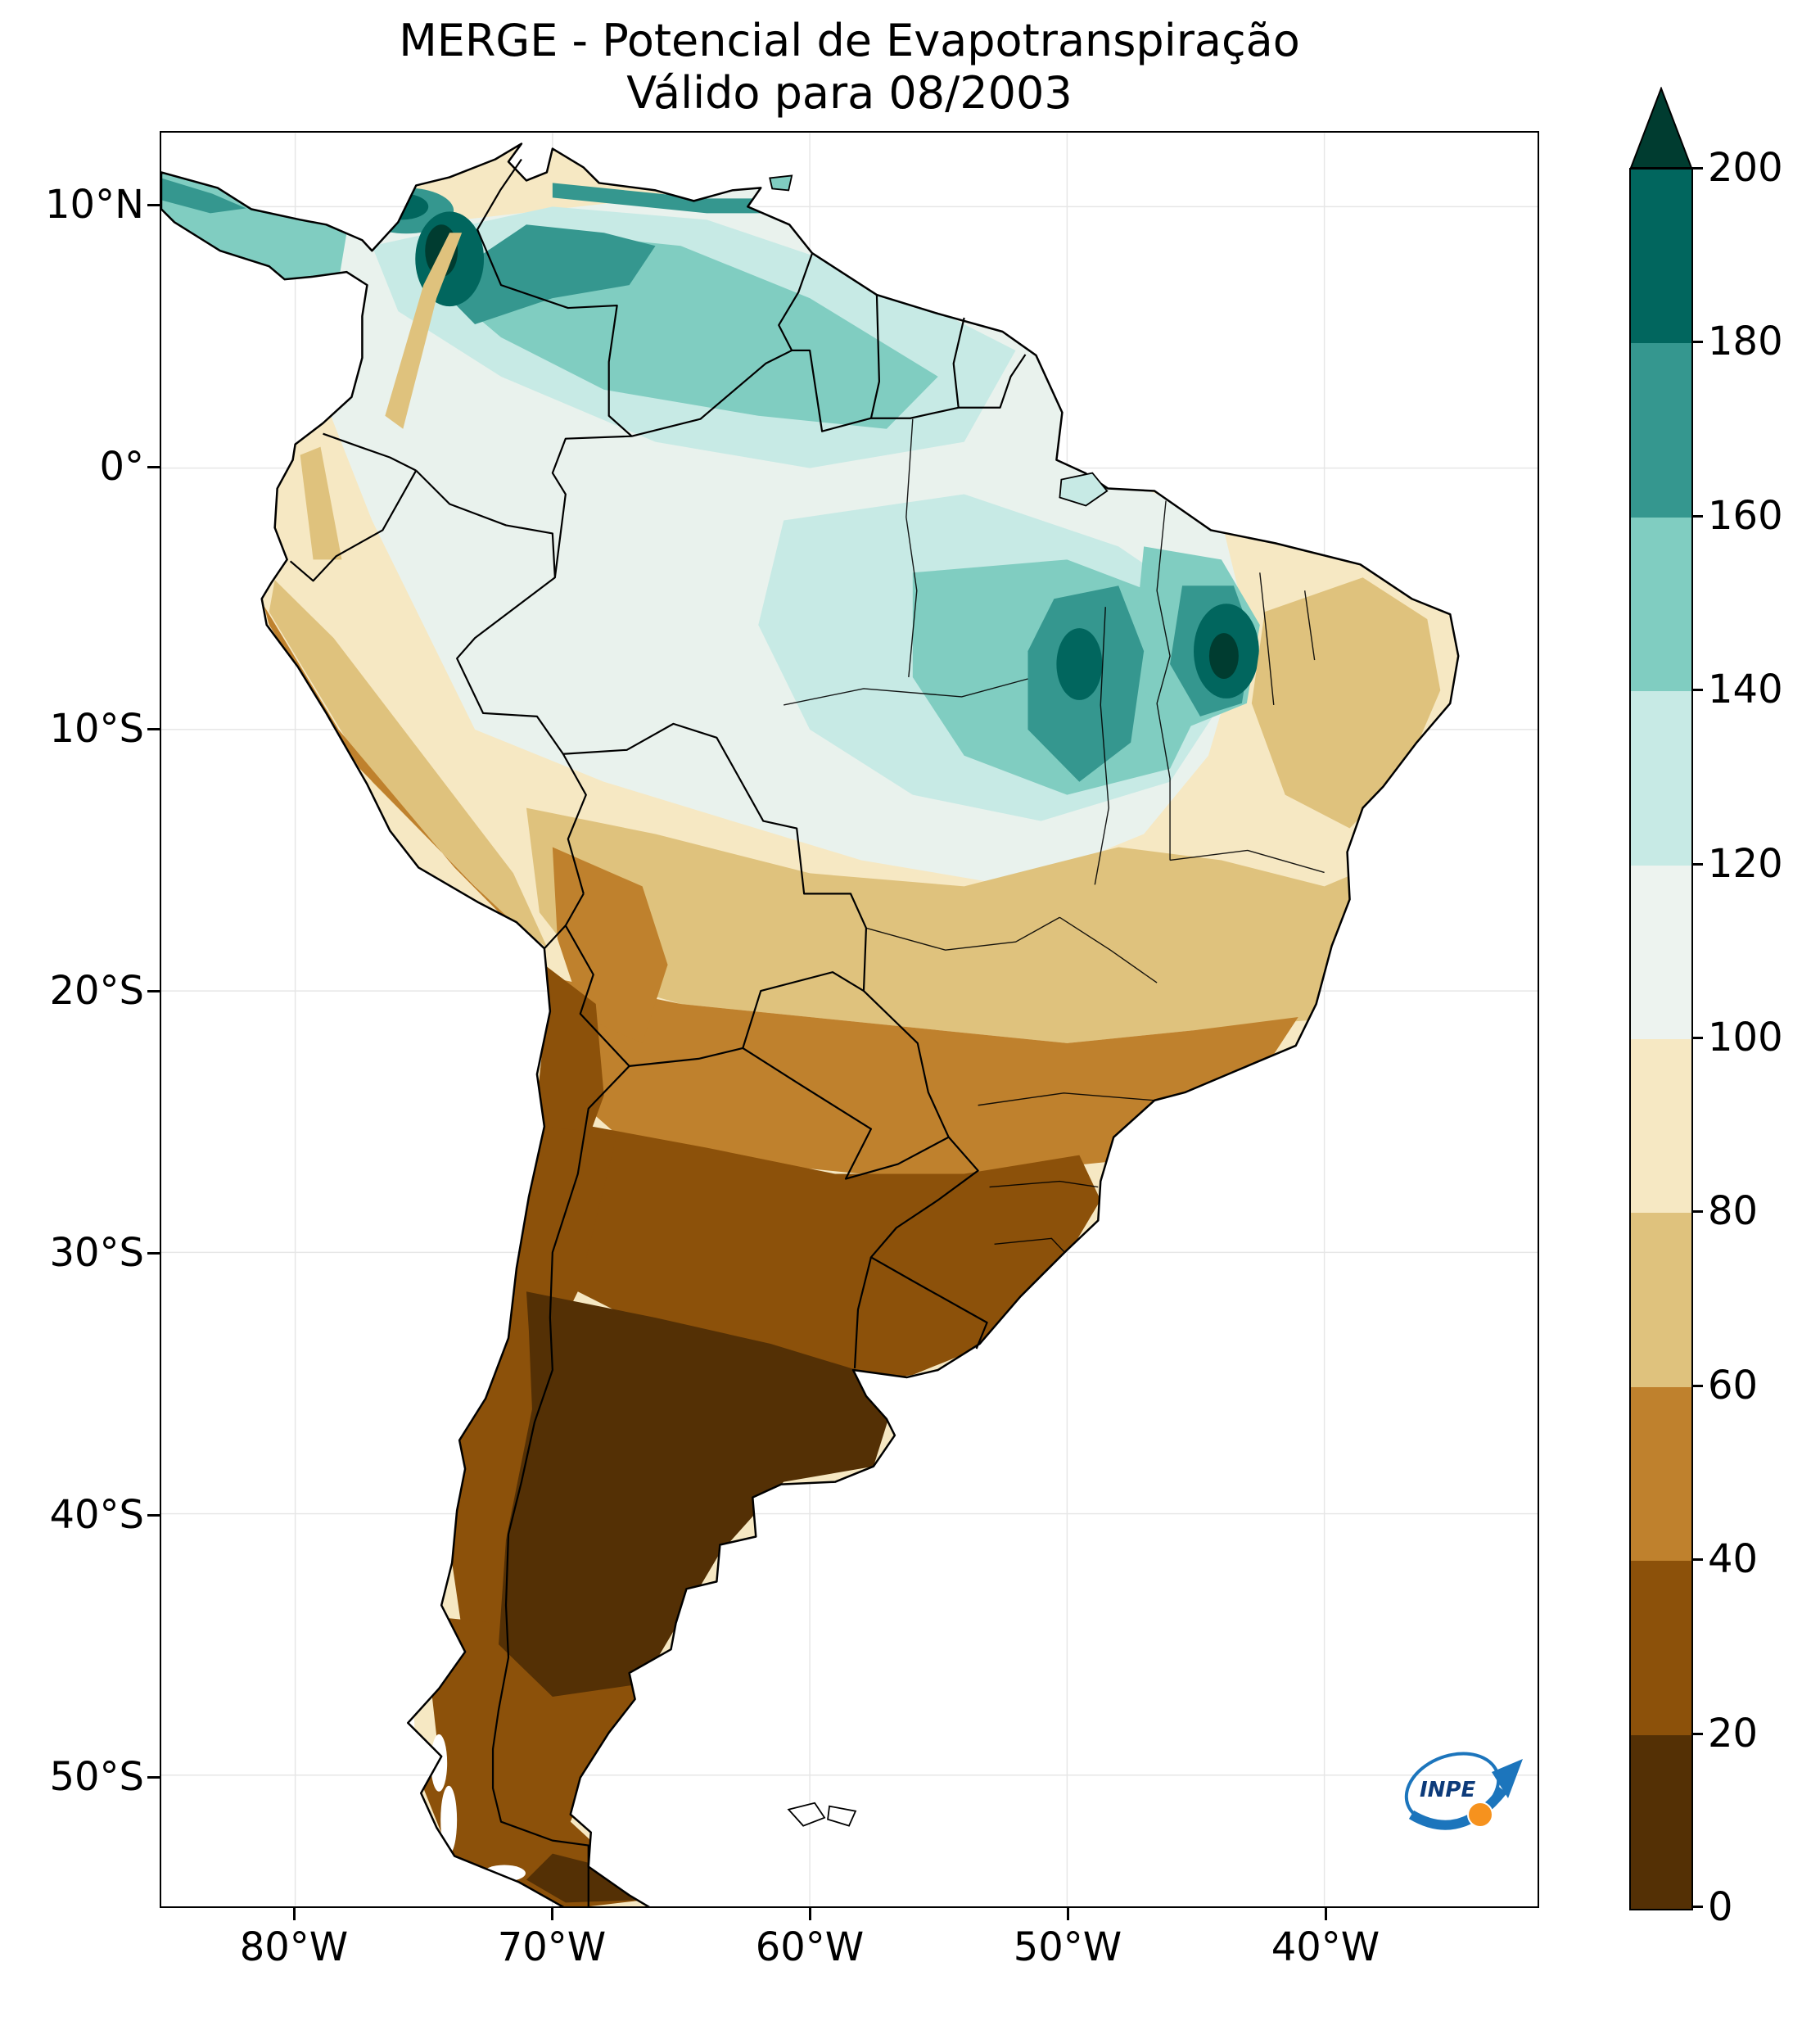 Image resolution: width=1820 pixels, height=2030 pixels. Describe the element at coordinates (849, 40) in the screenshot. I see `chart-title-line1: MERGE - Potencial de Evapotranspiração` at that location.